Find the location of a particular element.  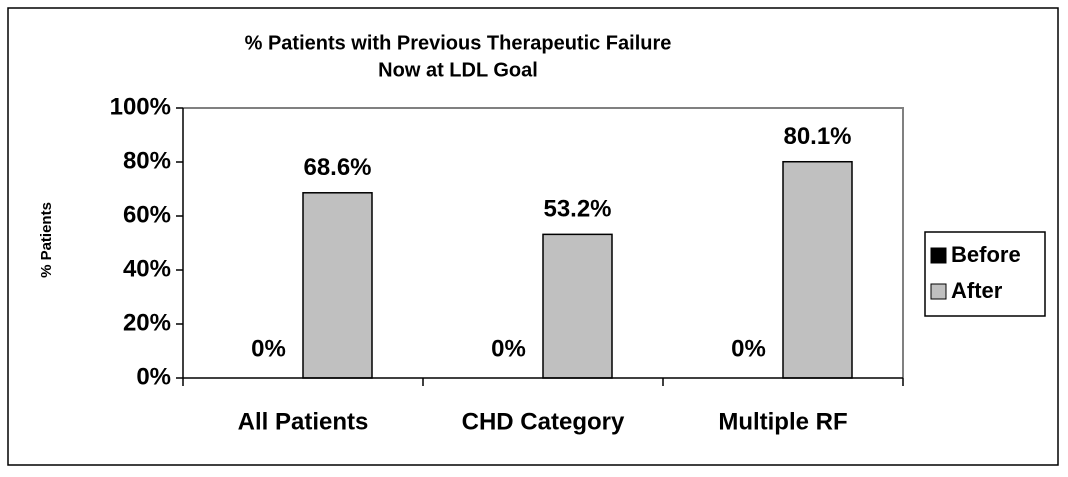

y-tick-label: 100% is located at coordinates (140, 106).